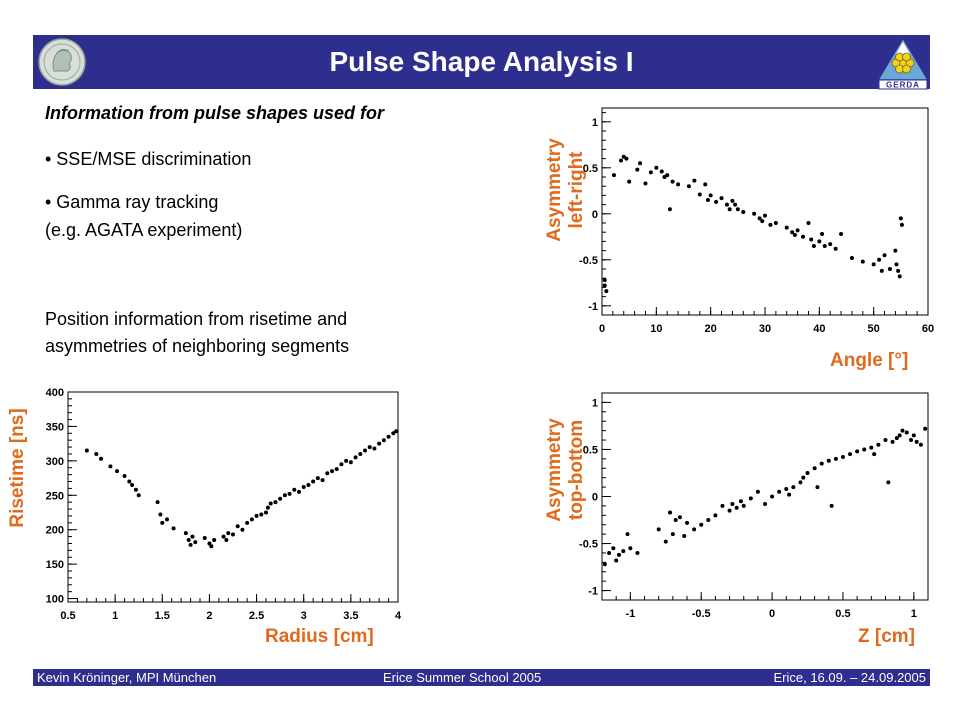 This screenshot has width=960, height=720. What do you see at coordinates (590, 169) in the screenshot?
I see `y-tick-label: 0.5` at bounding box center [590, 169].